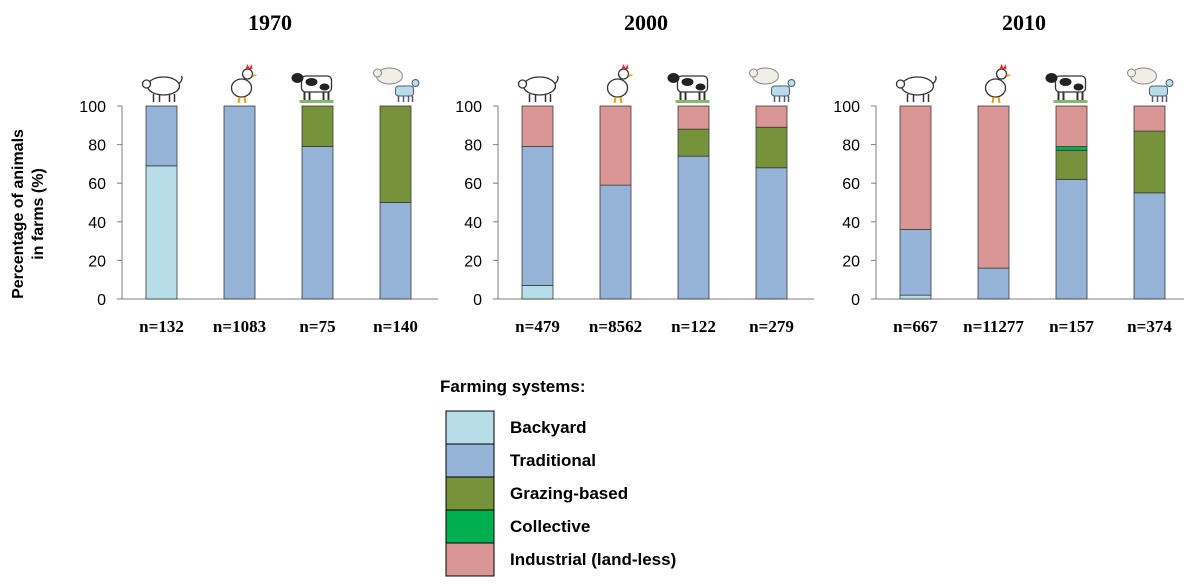 The image size is (1184, 586). What do you see at coordinates (615, 326) in the screenshot?
I see `sample-size-label: n=8562` at bounding box center [615, 326].